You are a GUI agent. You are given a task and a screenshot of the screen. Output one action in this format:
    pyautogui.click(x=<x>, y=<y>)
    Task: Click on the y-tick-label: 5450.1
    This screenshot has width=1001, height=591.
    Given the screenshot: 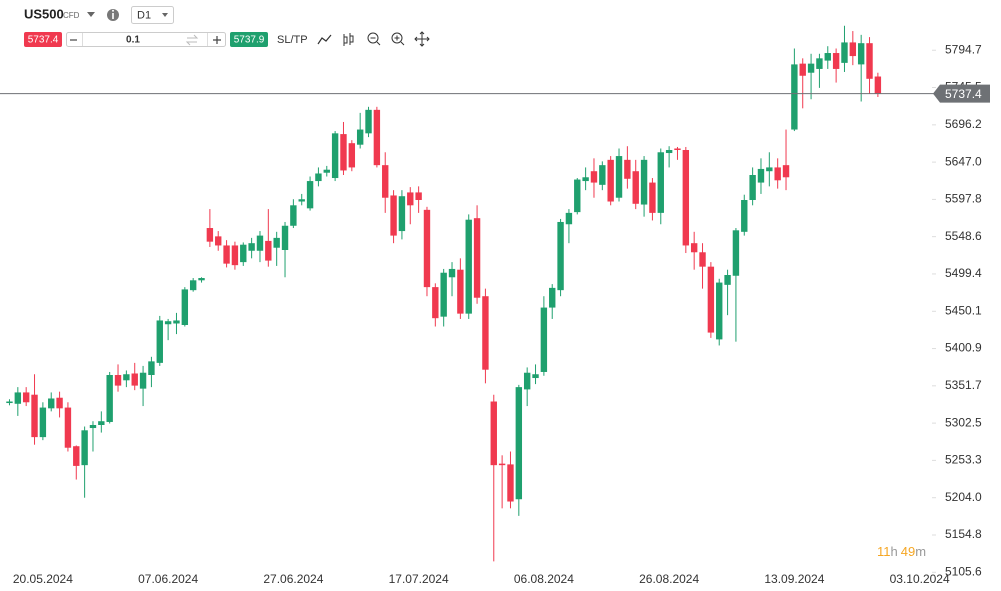 What is the action you would take?
    pyautogui.click(x=963, y=310)
    